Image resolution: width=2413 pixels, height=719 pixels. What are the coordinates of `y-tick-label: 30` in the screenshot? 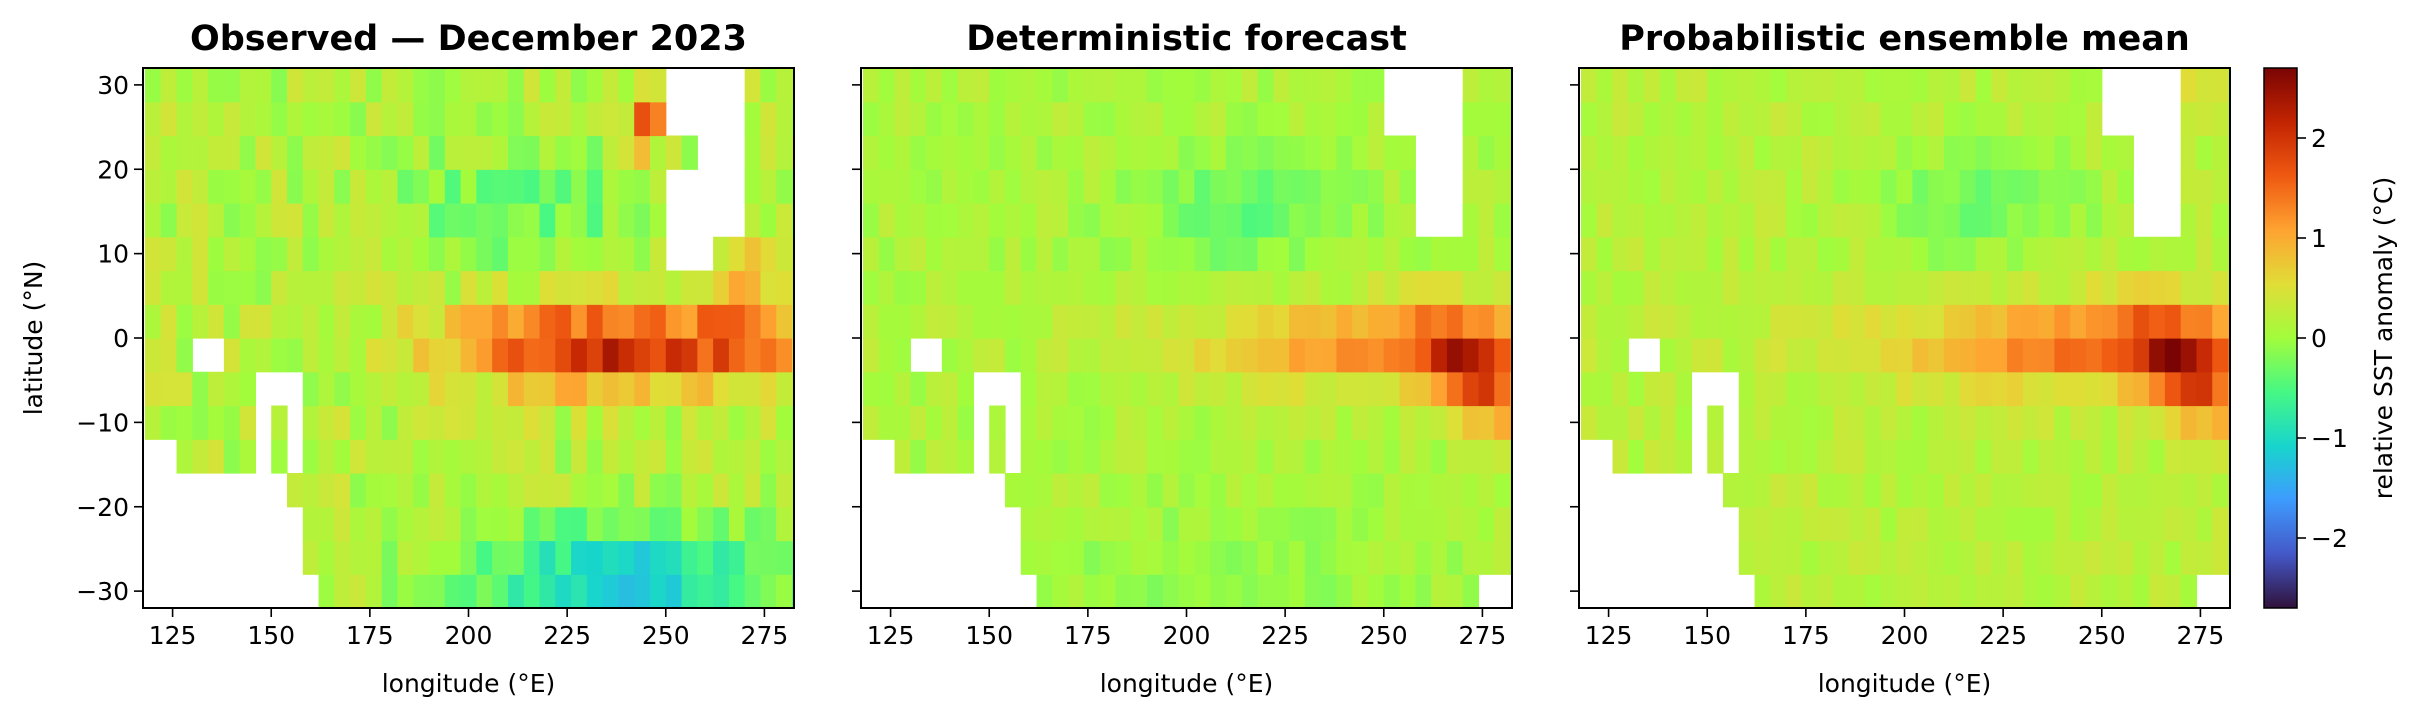 It's located at (113, 85).